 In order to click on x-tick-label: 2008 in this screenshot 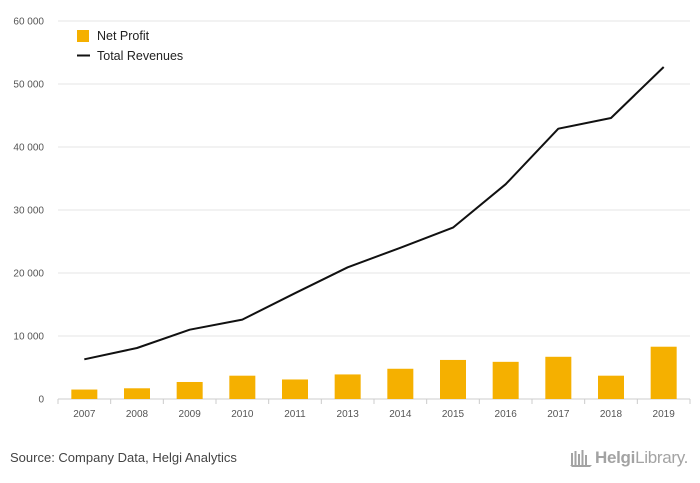, I will do `click(137, 414)`.